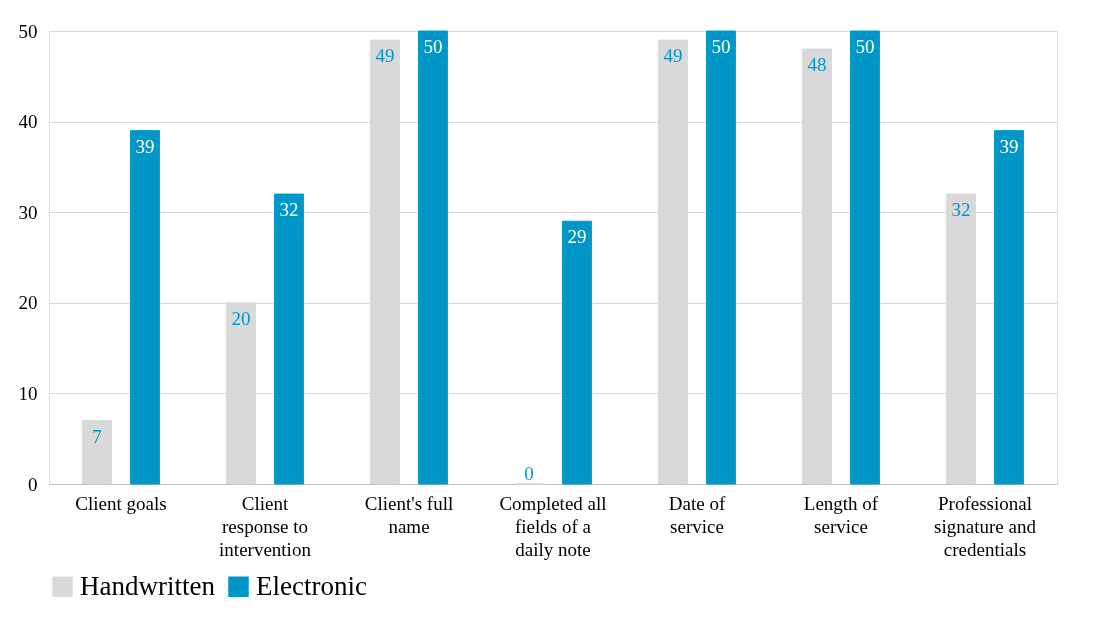 This screenshot has height=638, width=1111. Describe the element at coordinates (241, 318) in the screenshot. I see `data-label: 20` at that location.